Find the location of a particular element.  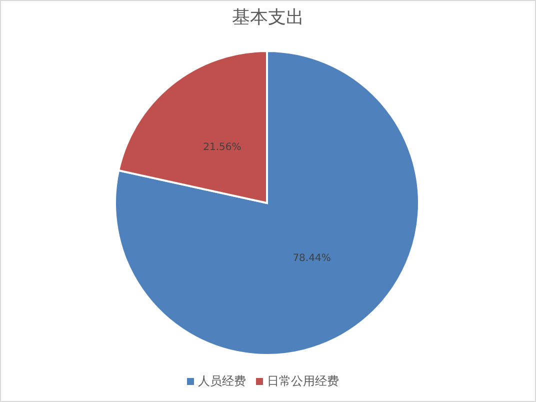

data-label: 21.56% is located at coordinates (222, 147).